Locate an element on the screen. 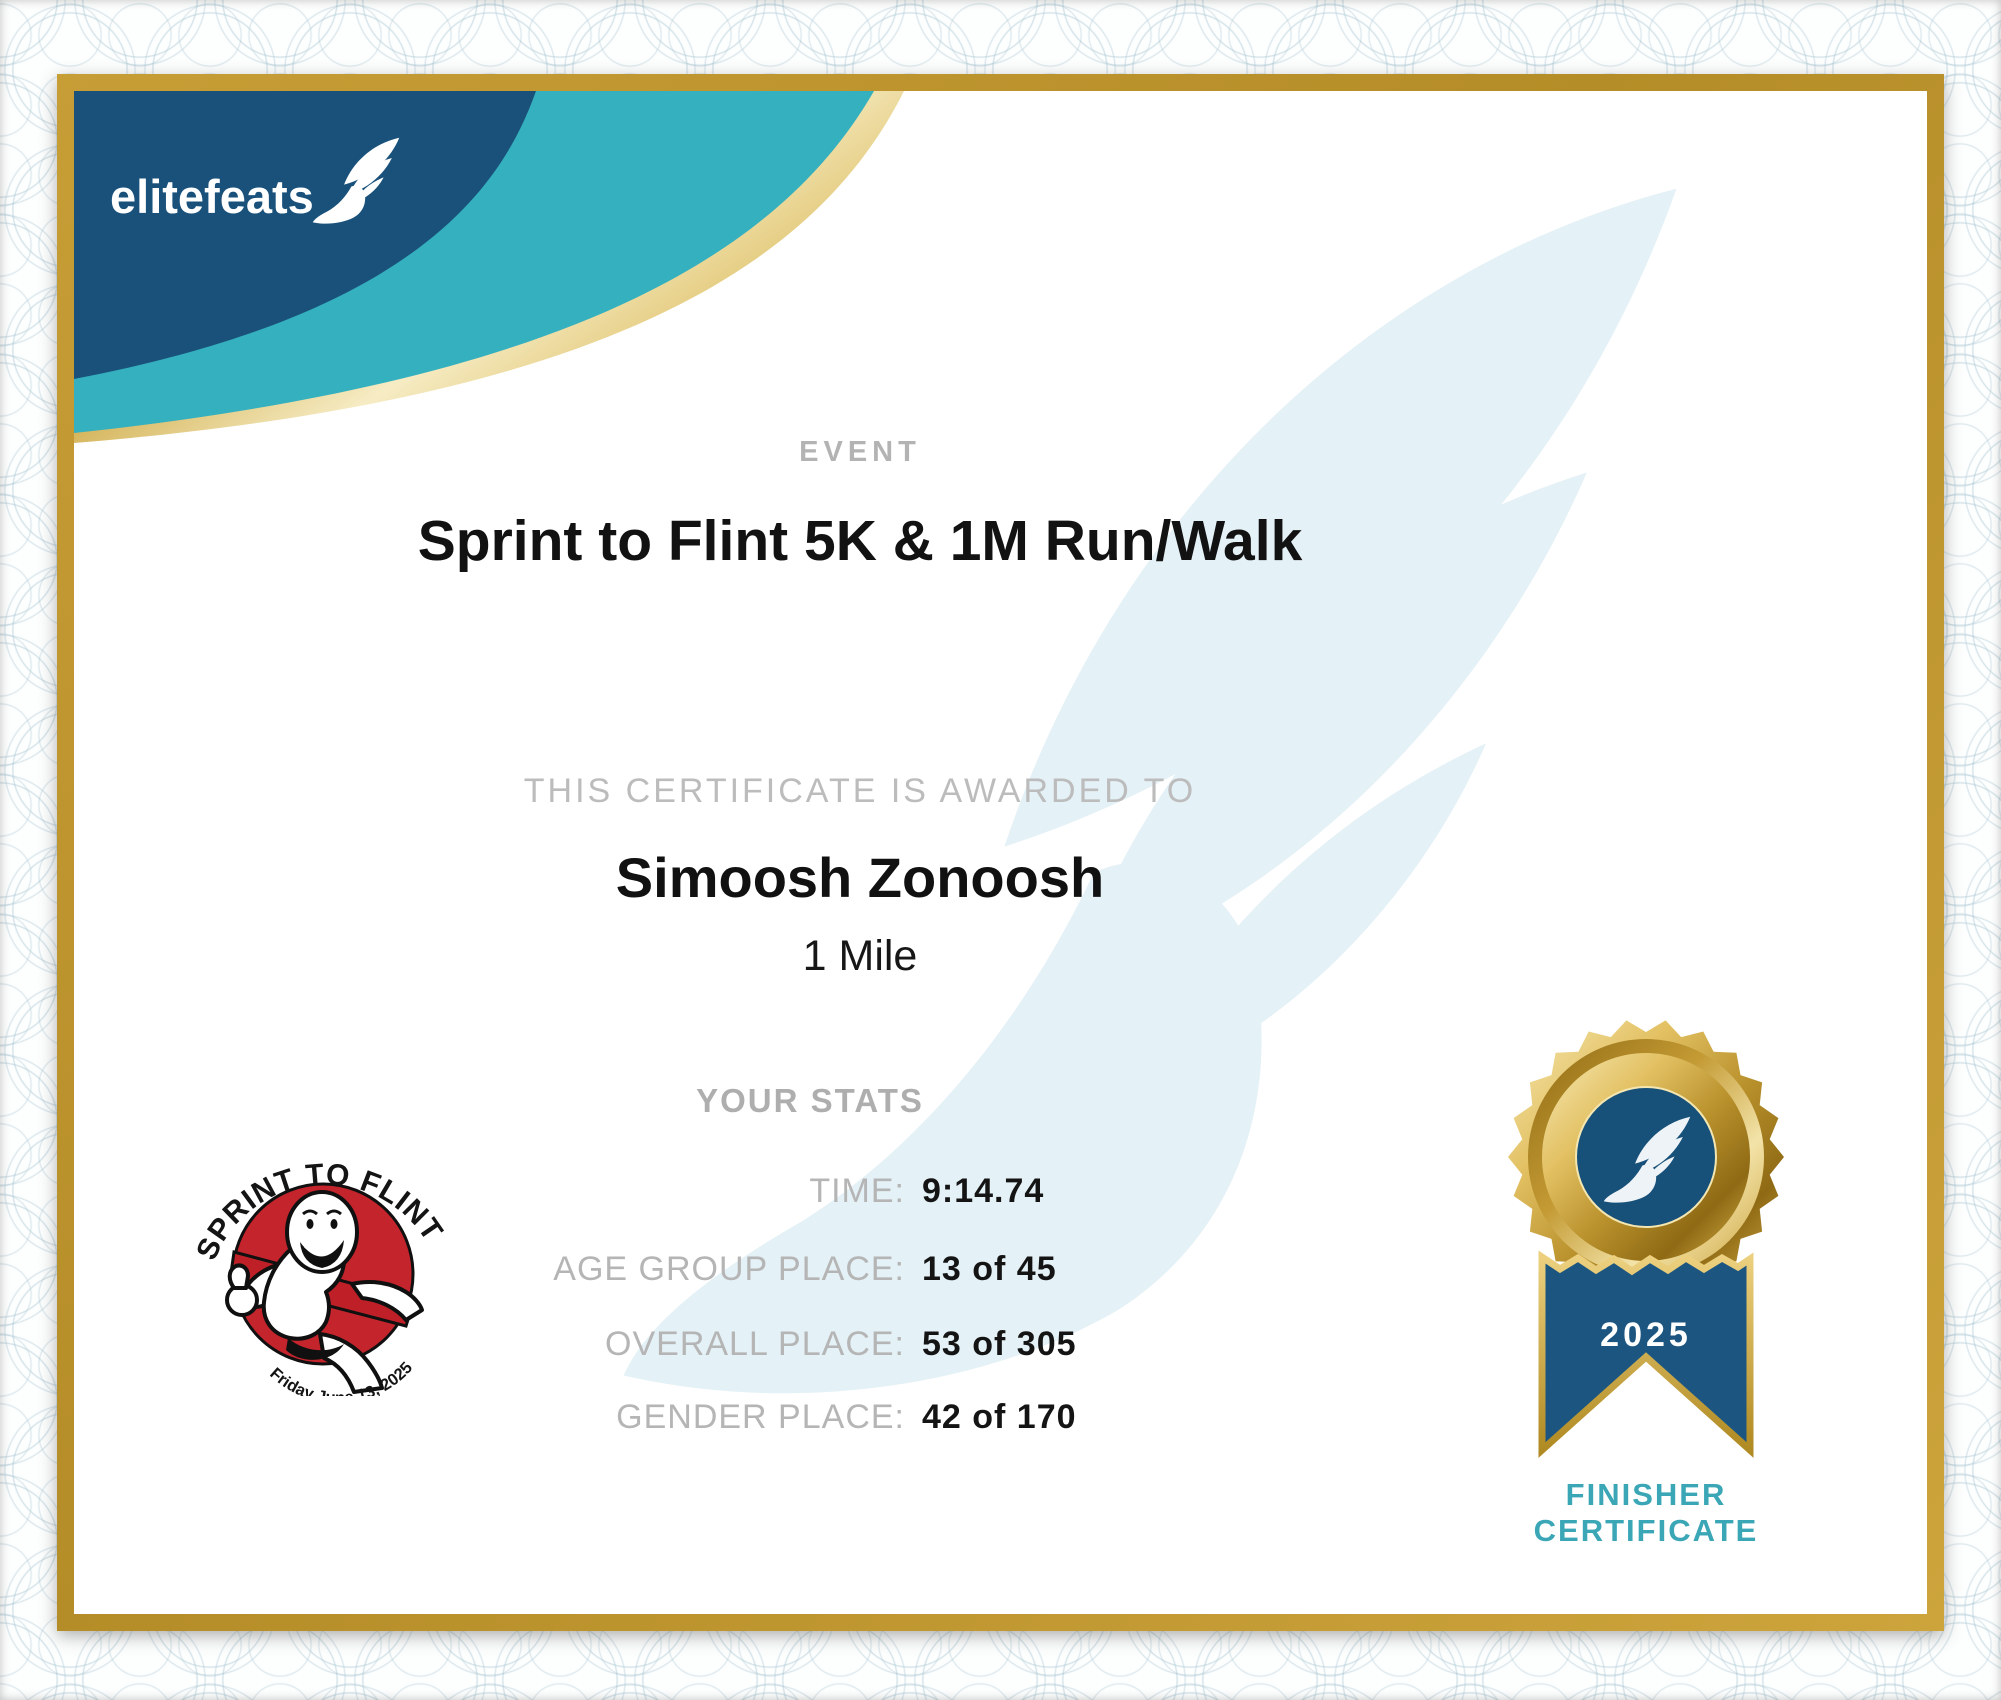  event-label: EVENT is located at coordinates (860, 452).